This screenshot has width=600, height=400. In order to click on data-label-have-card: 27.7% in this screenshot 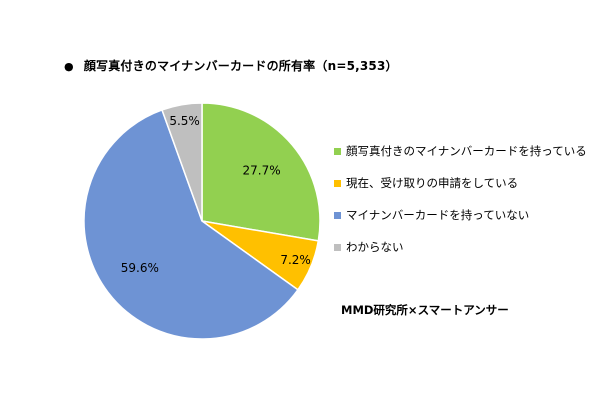, I will do `click(262, 171)`.